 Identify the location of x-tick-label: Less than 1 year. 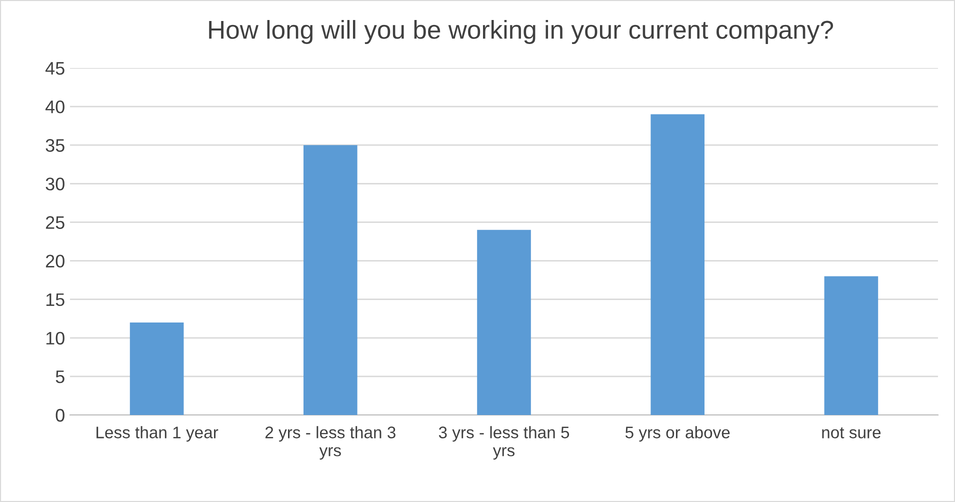
(157, 434).